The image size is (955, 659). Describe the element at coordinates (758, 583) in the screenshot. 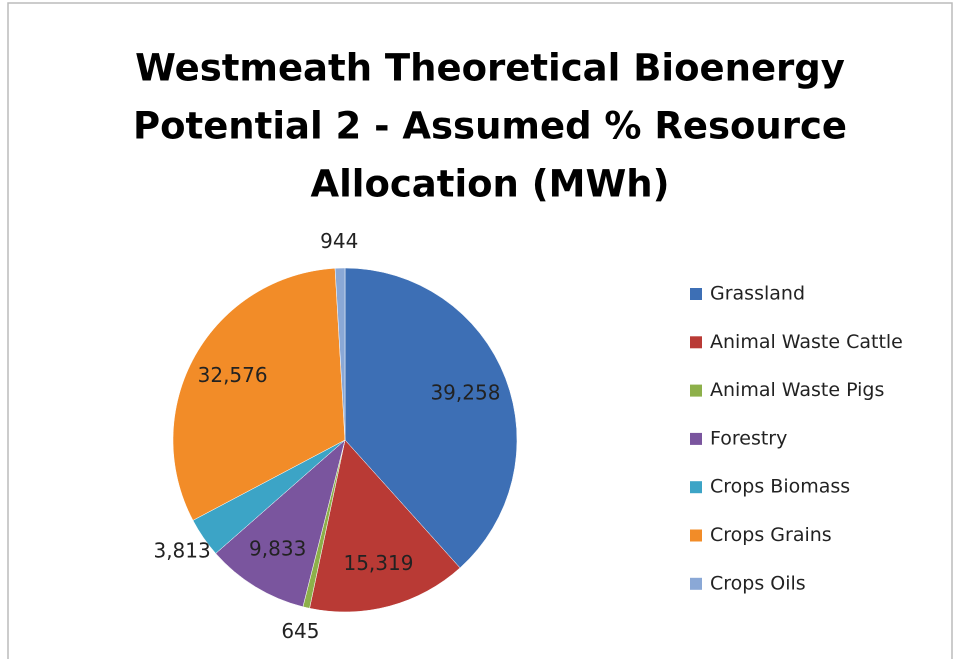

I see `legend-label: Crops Oils` at that location.